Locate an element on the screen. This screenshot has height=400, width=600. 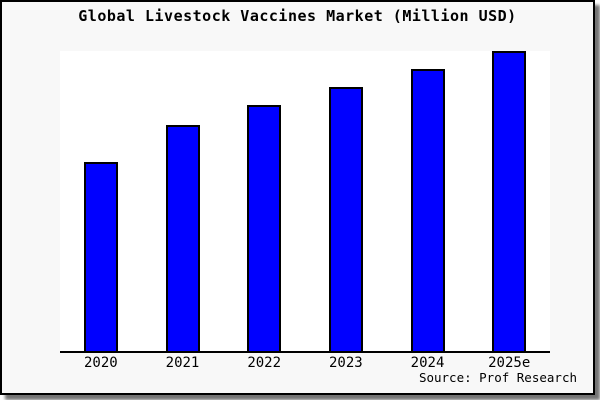
bar-column-2022 is located at coordinates (264, 201).